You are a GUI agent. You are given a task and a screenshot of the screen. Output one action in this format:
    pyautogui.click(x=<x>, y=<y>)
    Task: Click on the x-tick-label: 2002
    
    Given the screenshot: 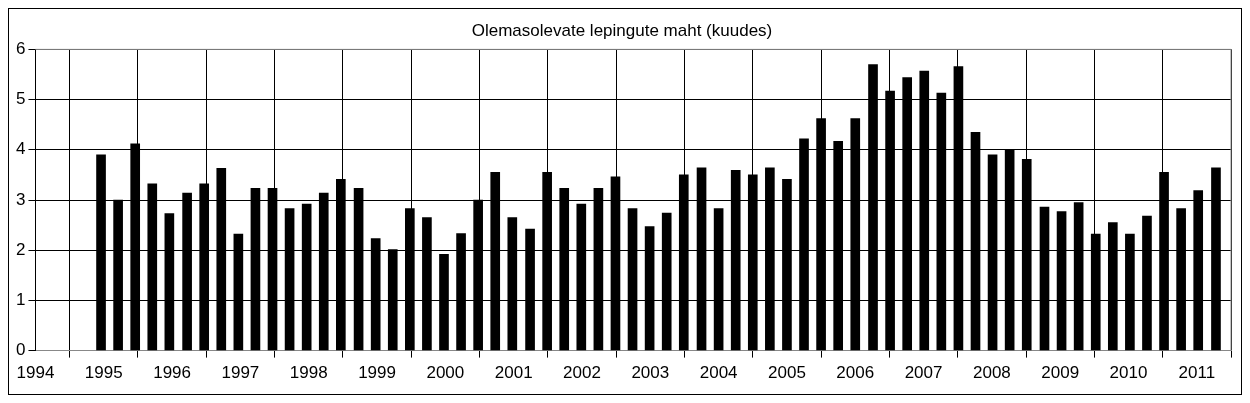 What is the action you would take?
    pyautogui.click(x=582, y=373)
    